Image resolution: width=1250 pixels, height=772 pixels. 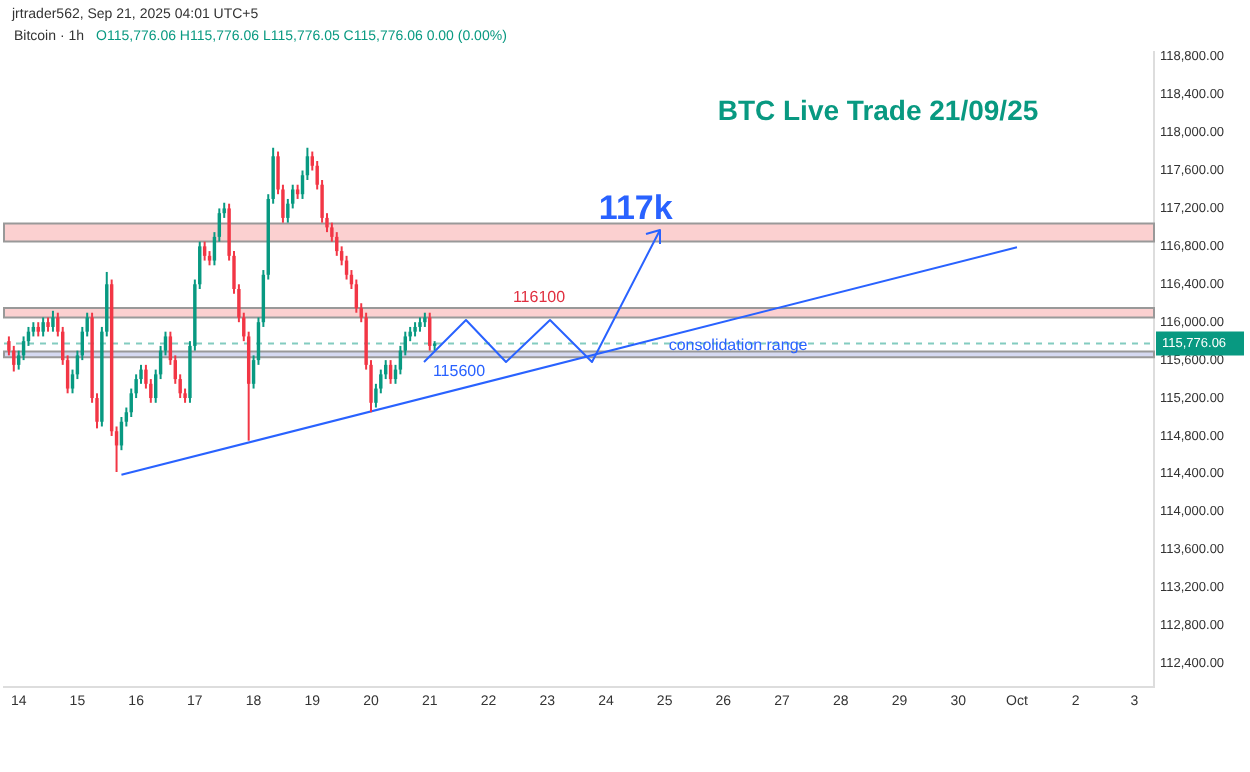 I want to click on band-label: 115600, so click(x=459, y=370).